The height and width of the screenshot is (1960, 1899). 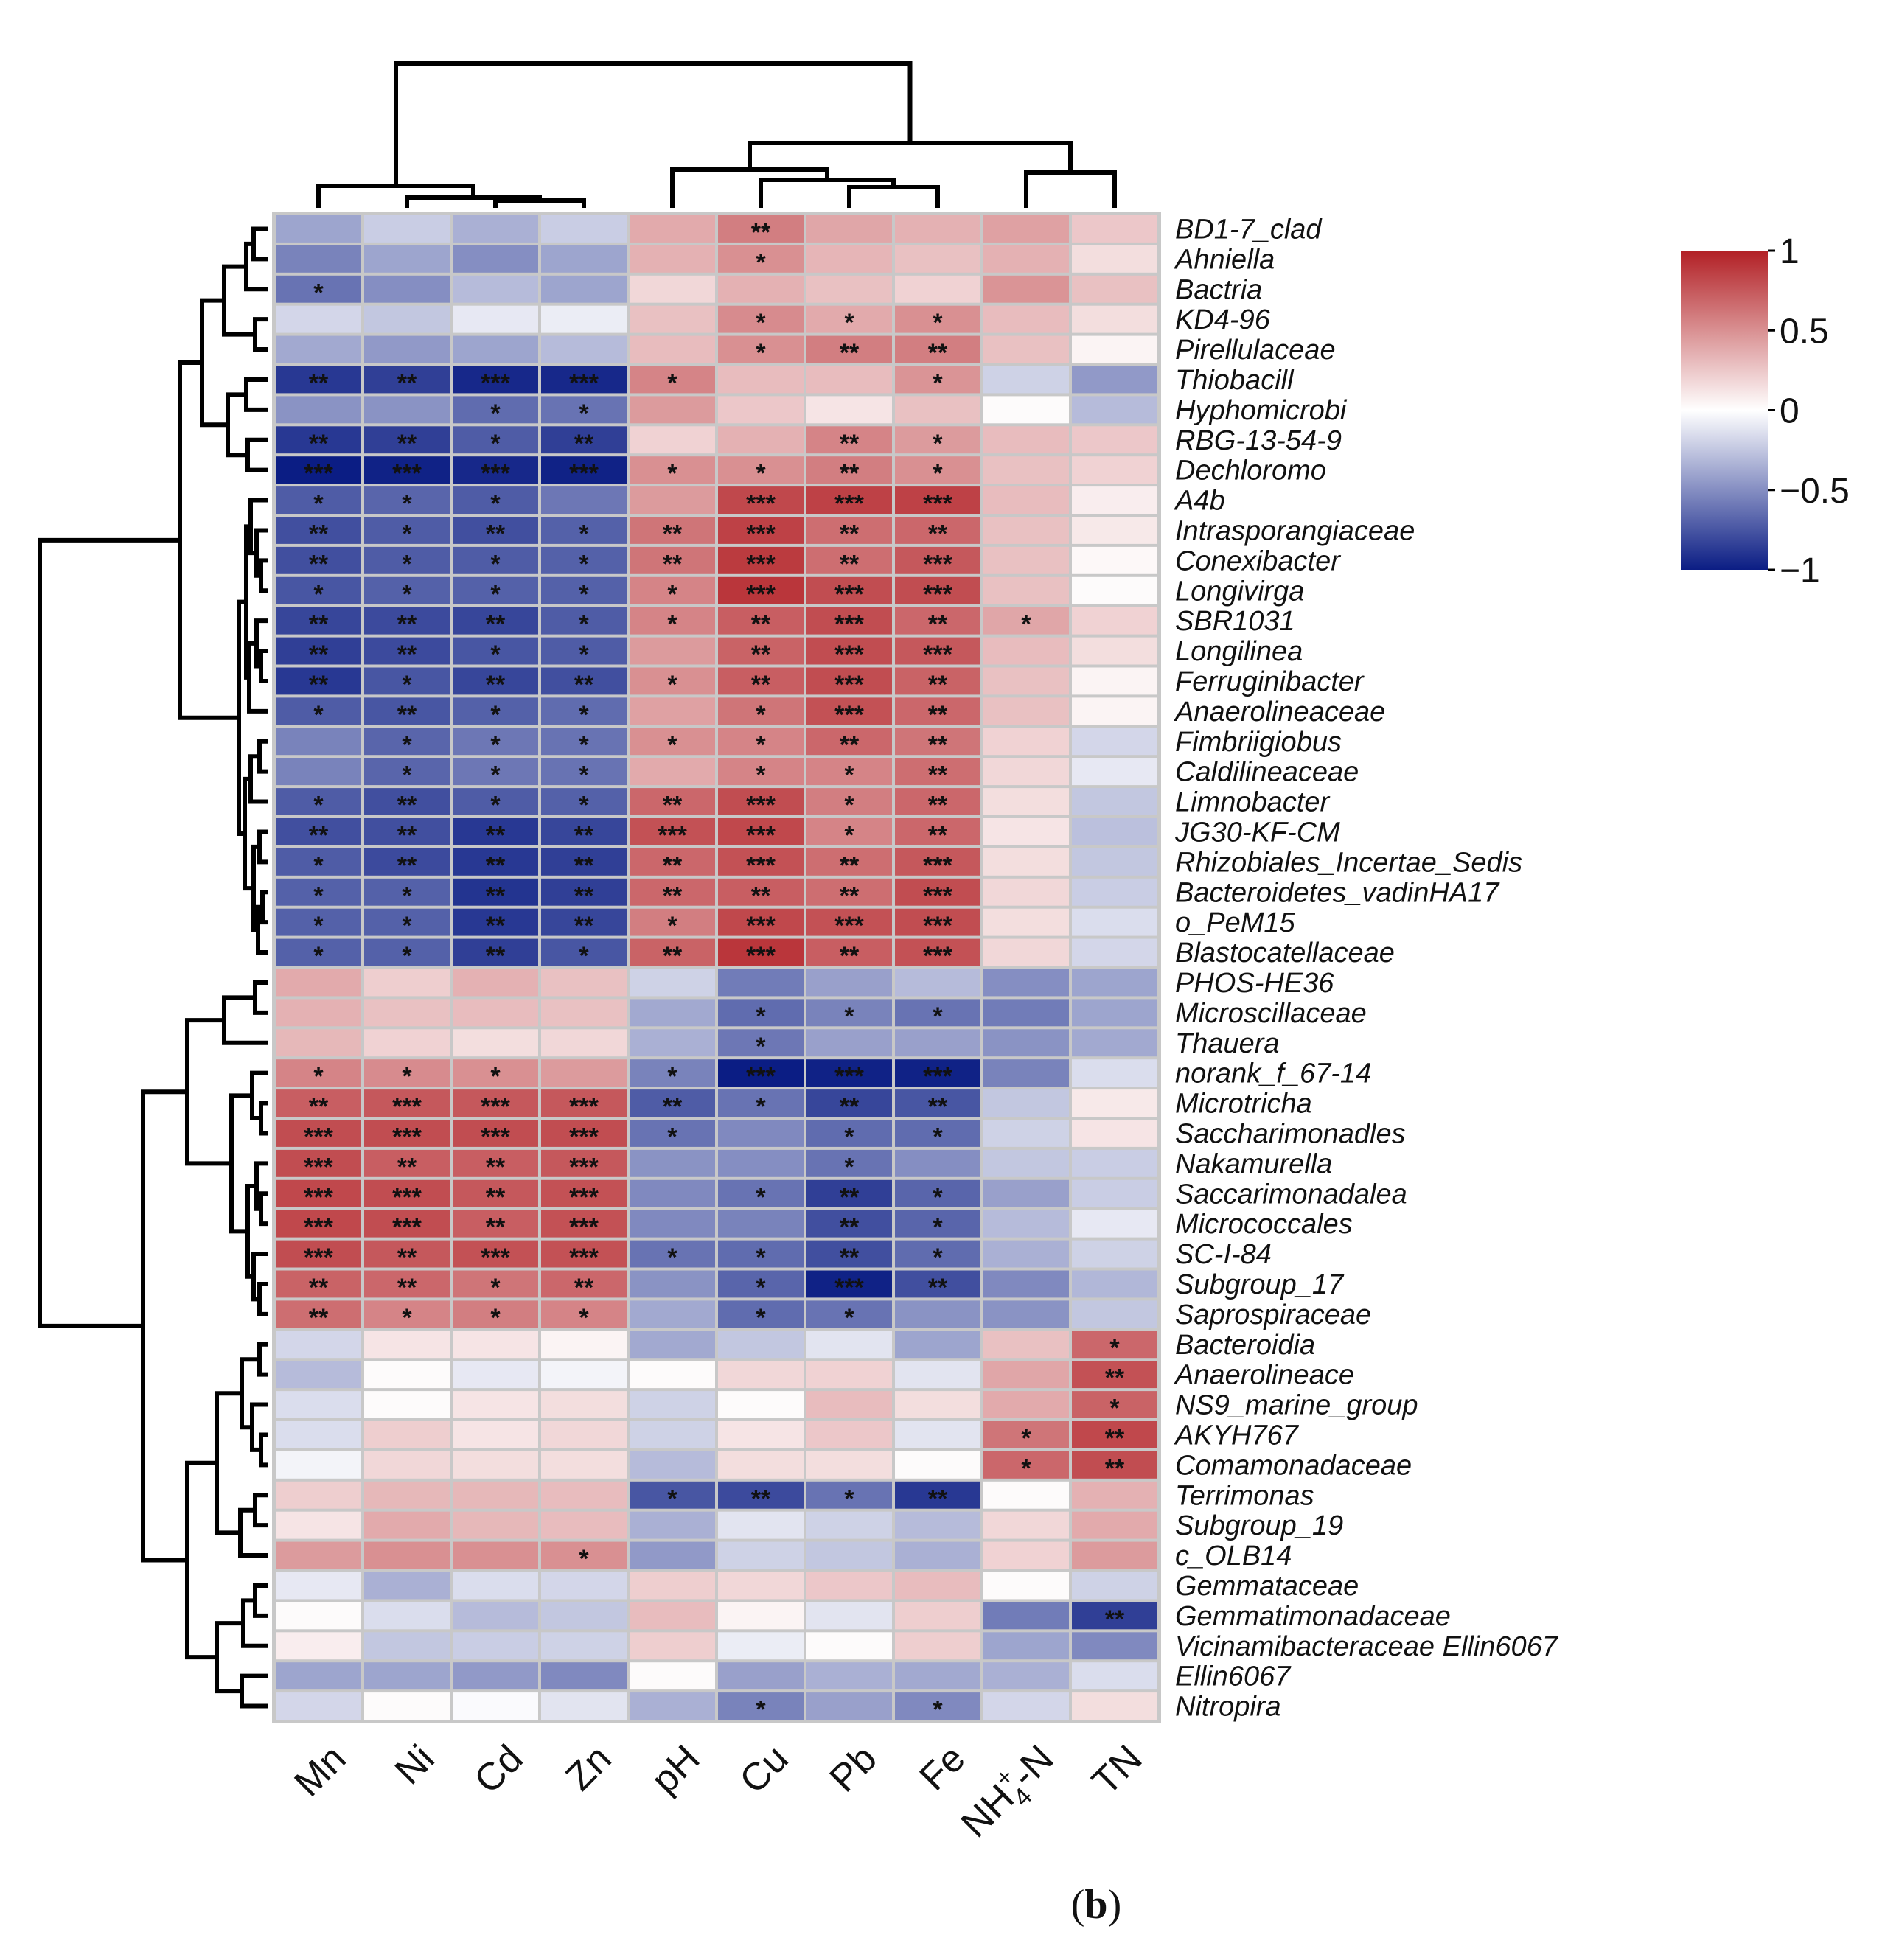 I want to click on row-label: Ahniella, so click(x=1224, y=259).